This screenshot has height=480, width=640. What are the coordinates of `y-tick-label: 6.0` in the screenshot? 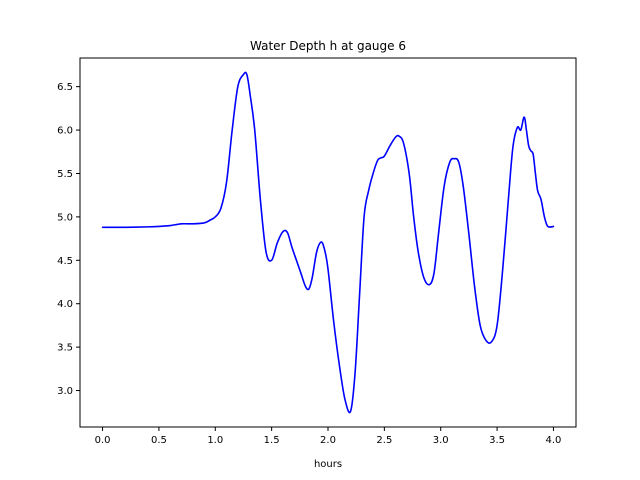 It's located at (65, 131).